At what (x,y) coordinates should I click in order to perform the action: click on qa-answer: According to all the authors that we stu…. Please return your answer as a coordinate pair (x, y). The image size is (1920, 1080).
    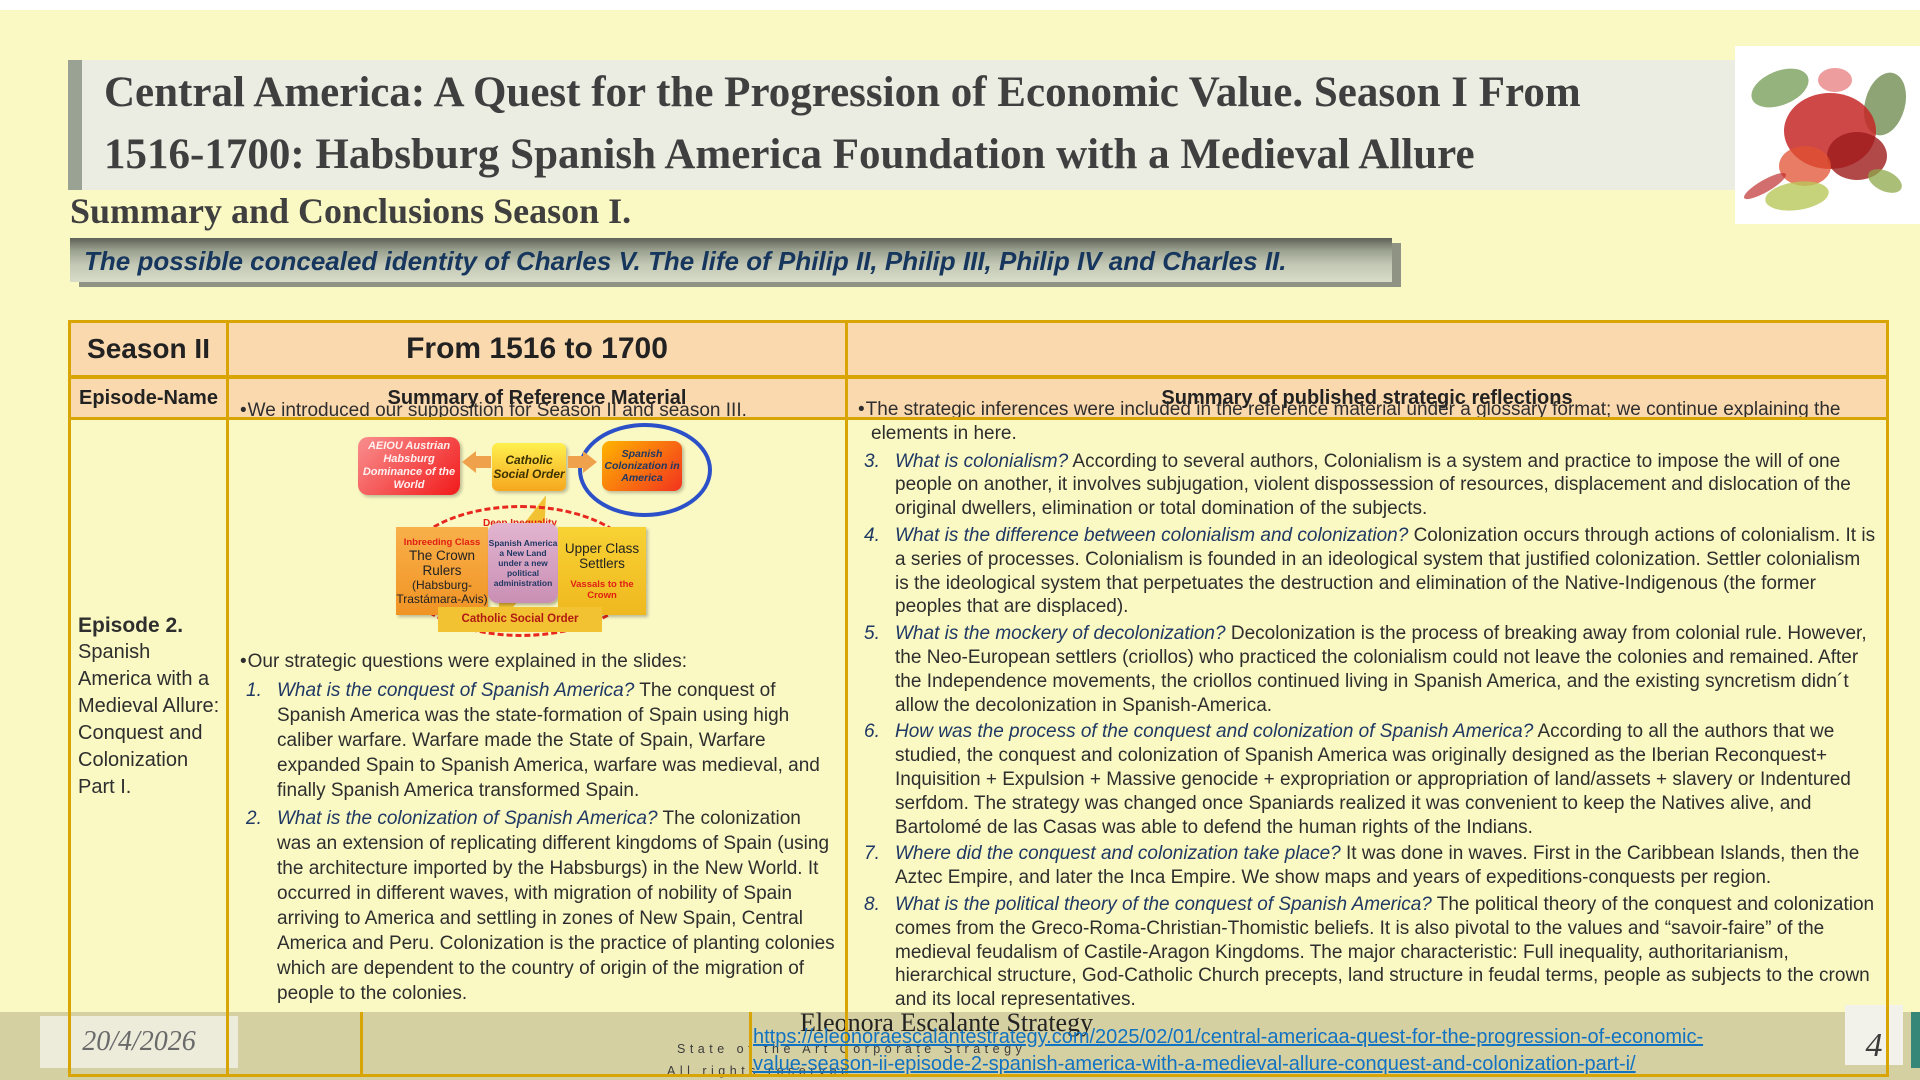
    Looking at the image, I should click on (1373, 779).